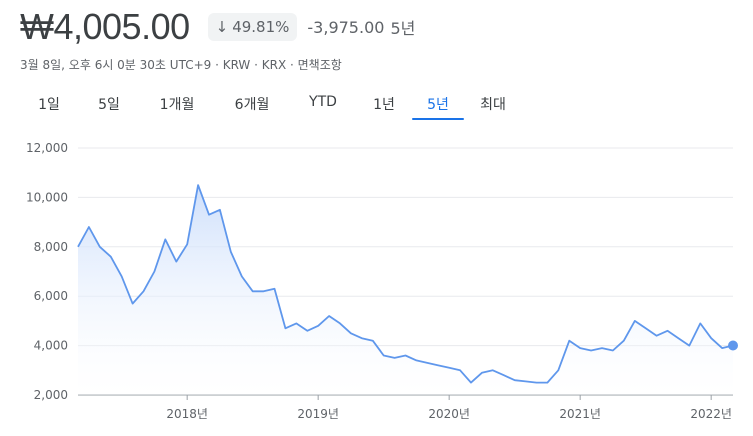 This screenshot has height=436, width=753. I want to click on x-axis-ticks: 2018년 2019년 2020년 2021년 2022년, so click(449, 408).